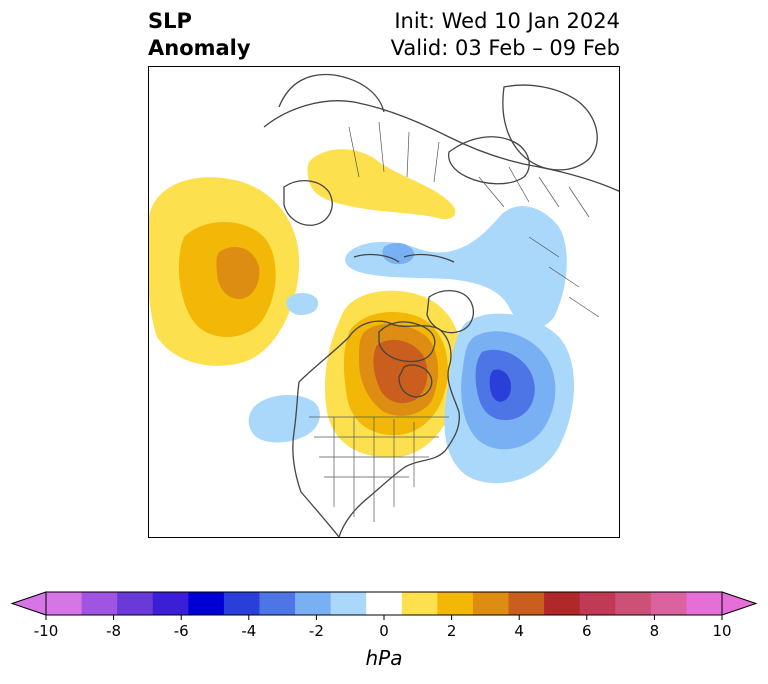 This screenshot has height=684, width=768. I want to click on map-title: SLP Anomaly, so click(199, 35).